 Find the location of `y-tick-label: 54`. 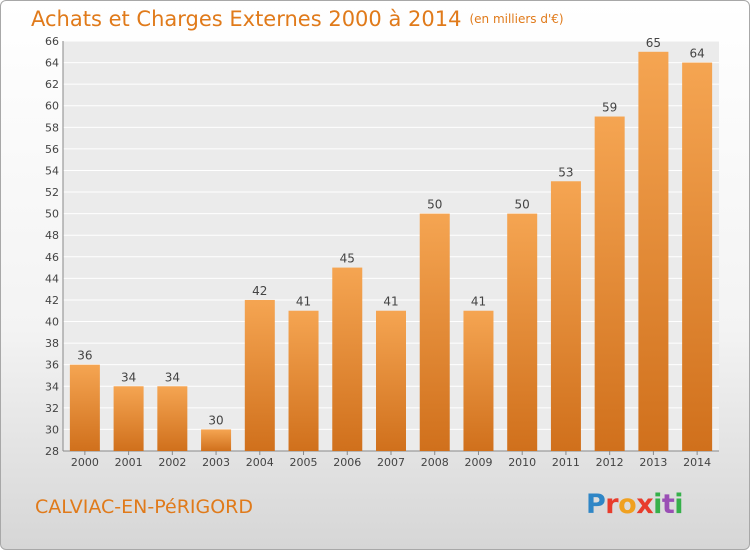

y-tick-label: 54 is located at coordinates (52, 170).